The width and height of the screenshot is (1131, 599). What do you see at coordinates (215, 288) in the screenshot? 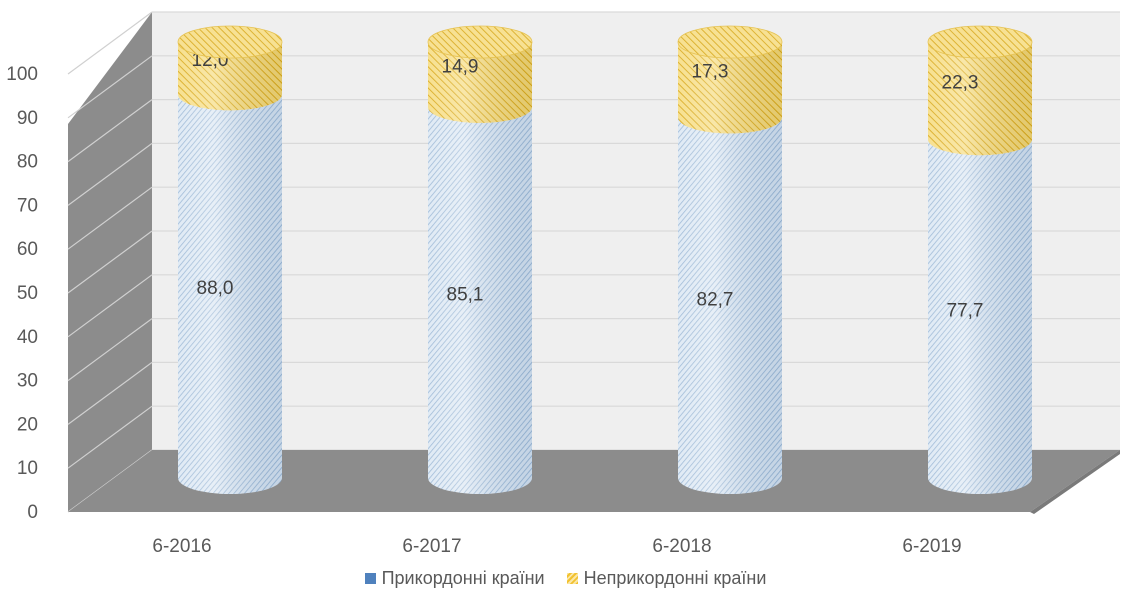
I see `data-label: 88,0` at bounding box center [215, 288].